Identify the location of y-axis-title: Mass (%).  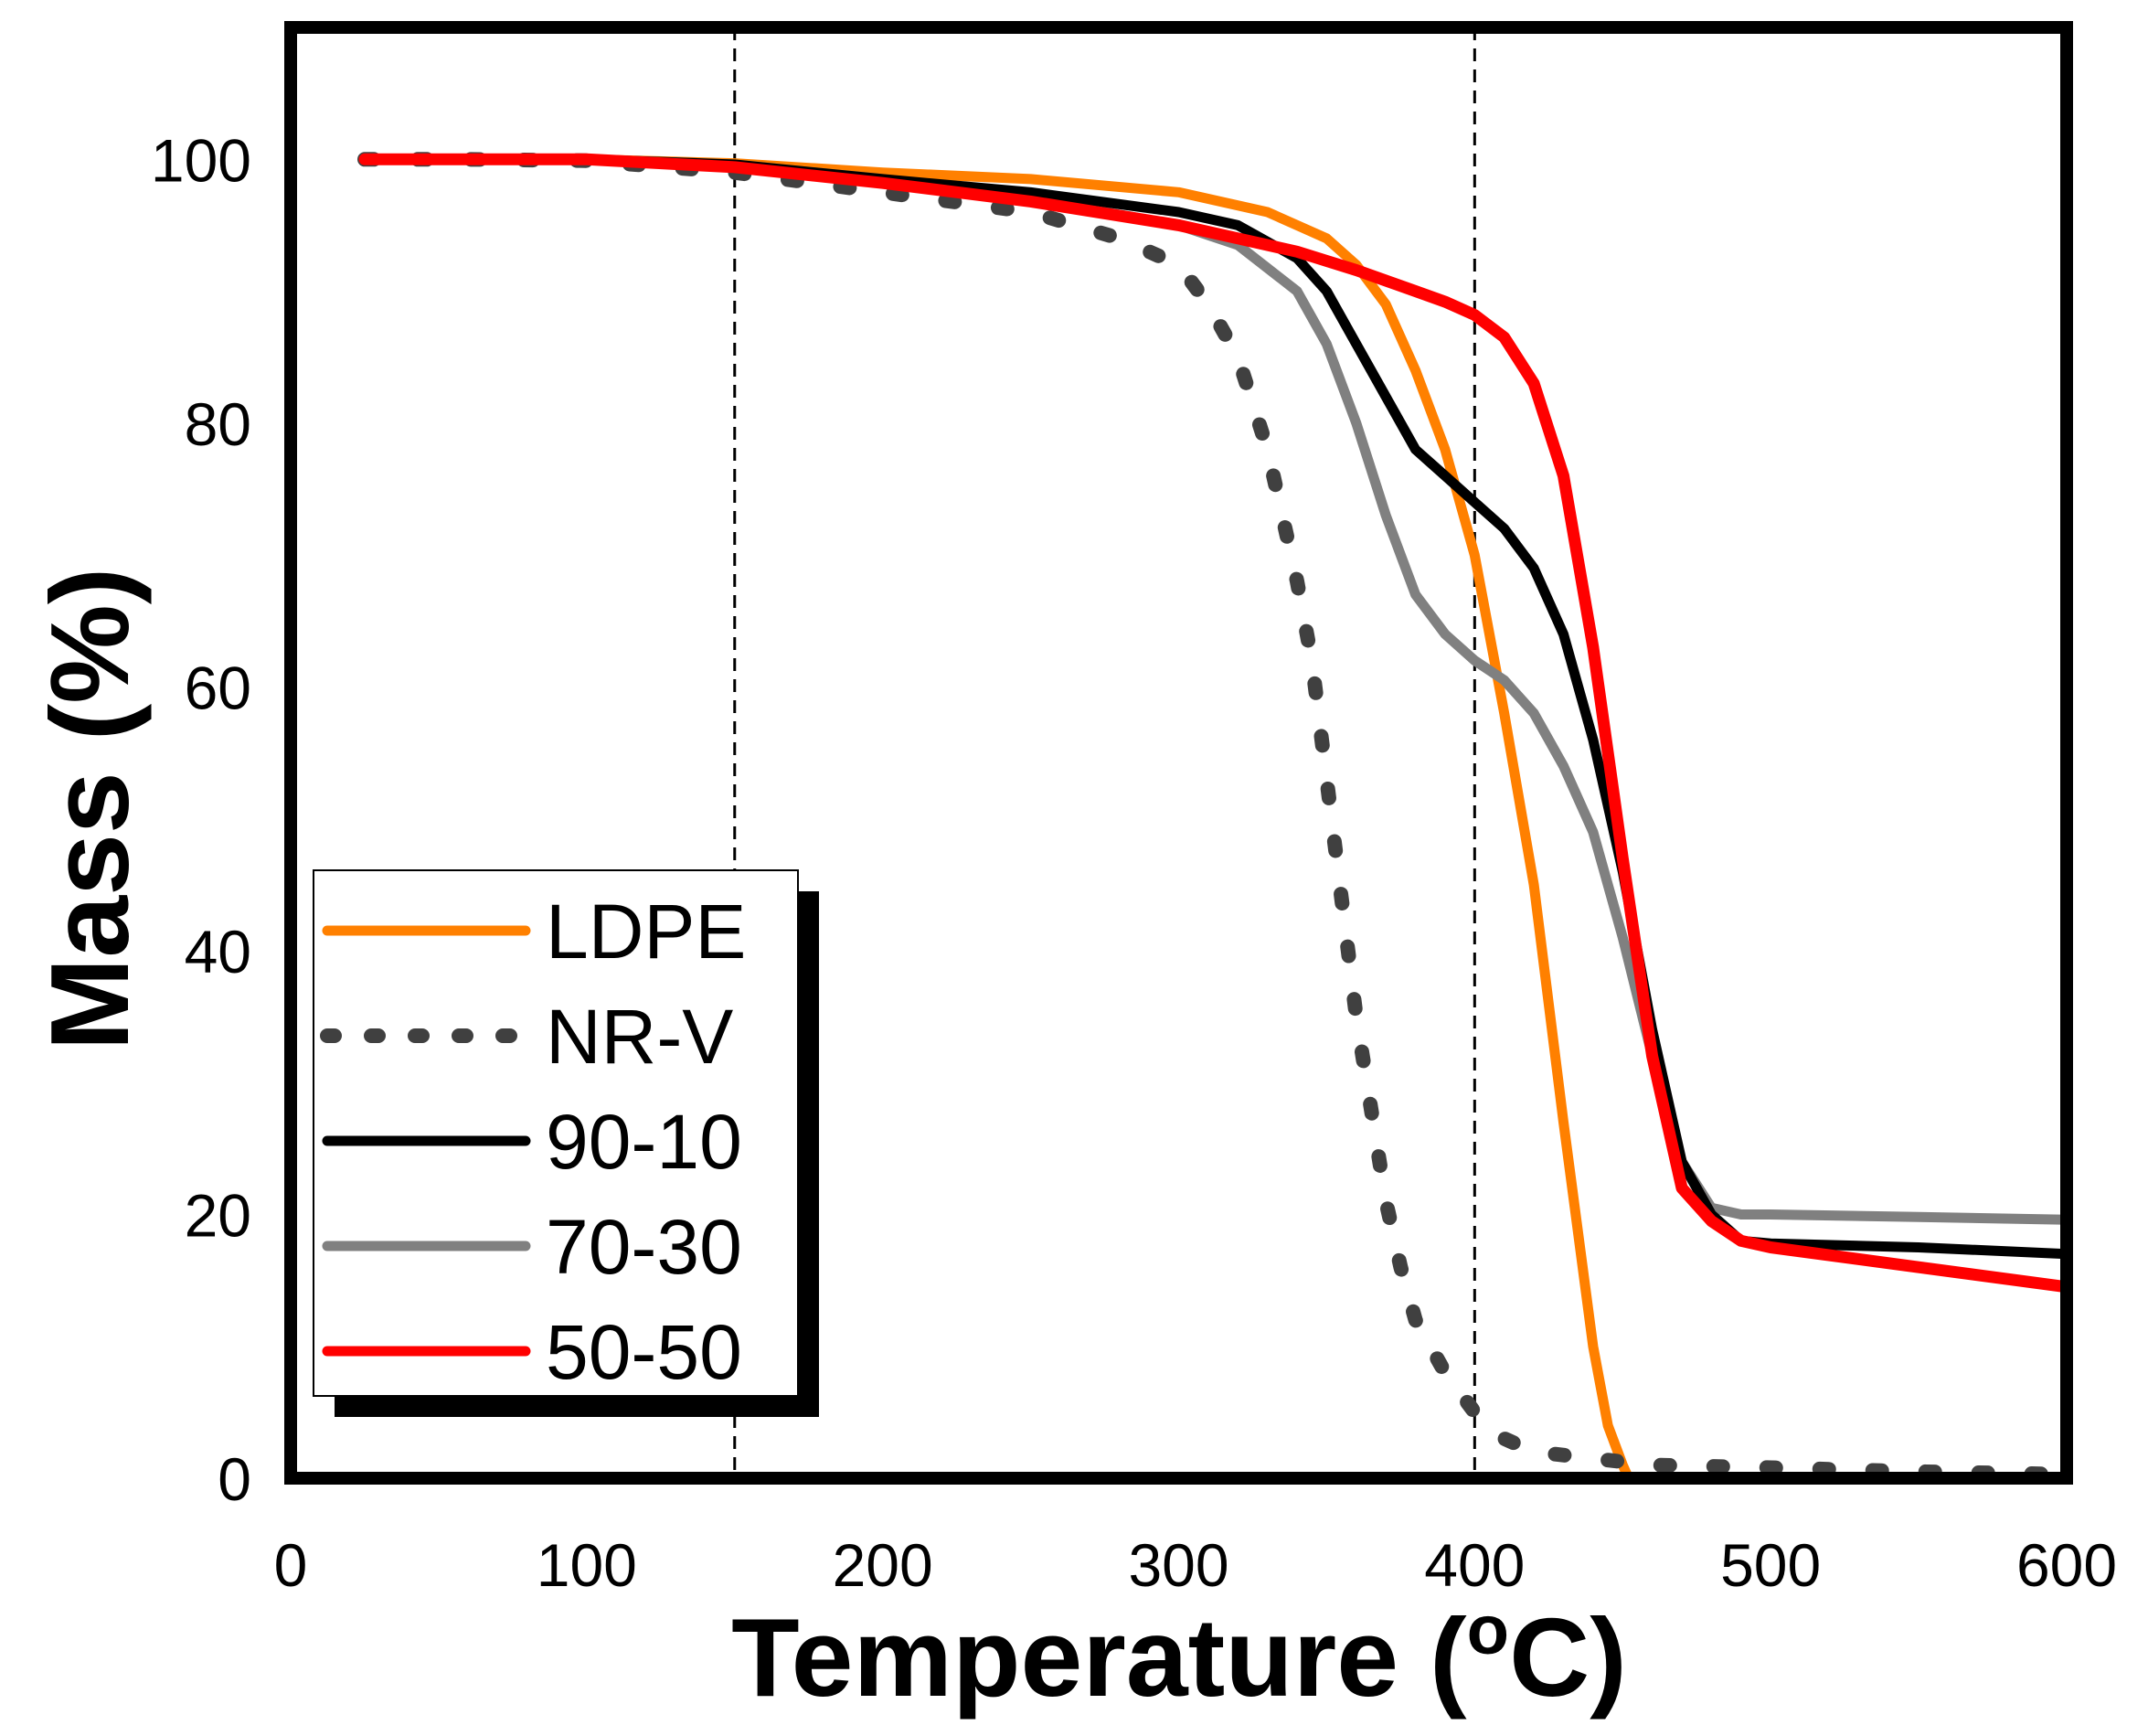
(90, 809).